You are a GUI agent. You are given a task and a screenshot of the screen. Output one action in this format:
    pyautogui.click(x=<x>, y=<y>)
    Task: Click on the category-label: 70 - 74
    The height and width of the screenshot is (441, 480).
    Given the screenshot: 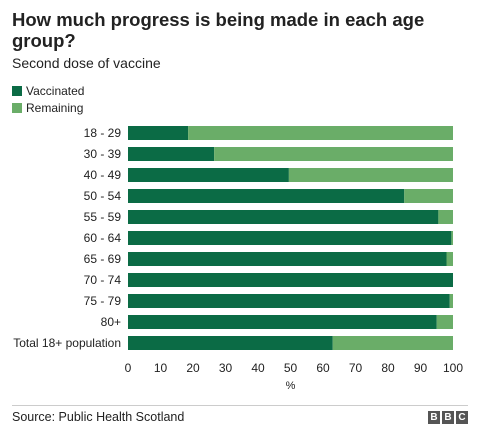 What is the action you would take?
    pyautogui.click(x=103, y=280)
    